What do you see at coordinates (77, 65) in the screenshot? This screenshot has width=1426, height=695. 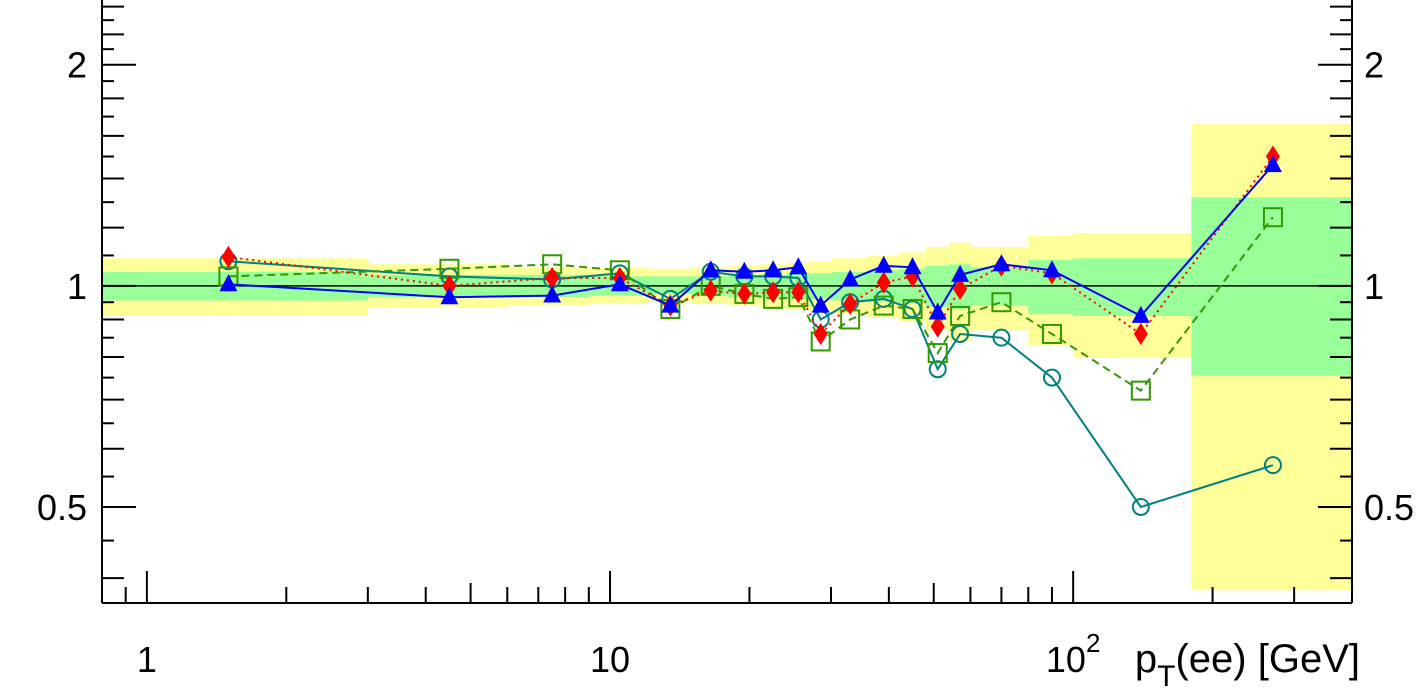 I see `y-left-tick-label: 2` at bounding box center [77, 65].